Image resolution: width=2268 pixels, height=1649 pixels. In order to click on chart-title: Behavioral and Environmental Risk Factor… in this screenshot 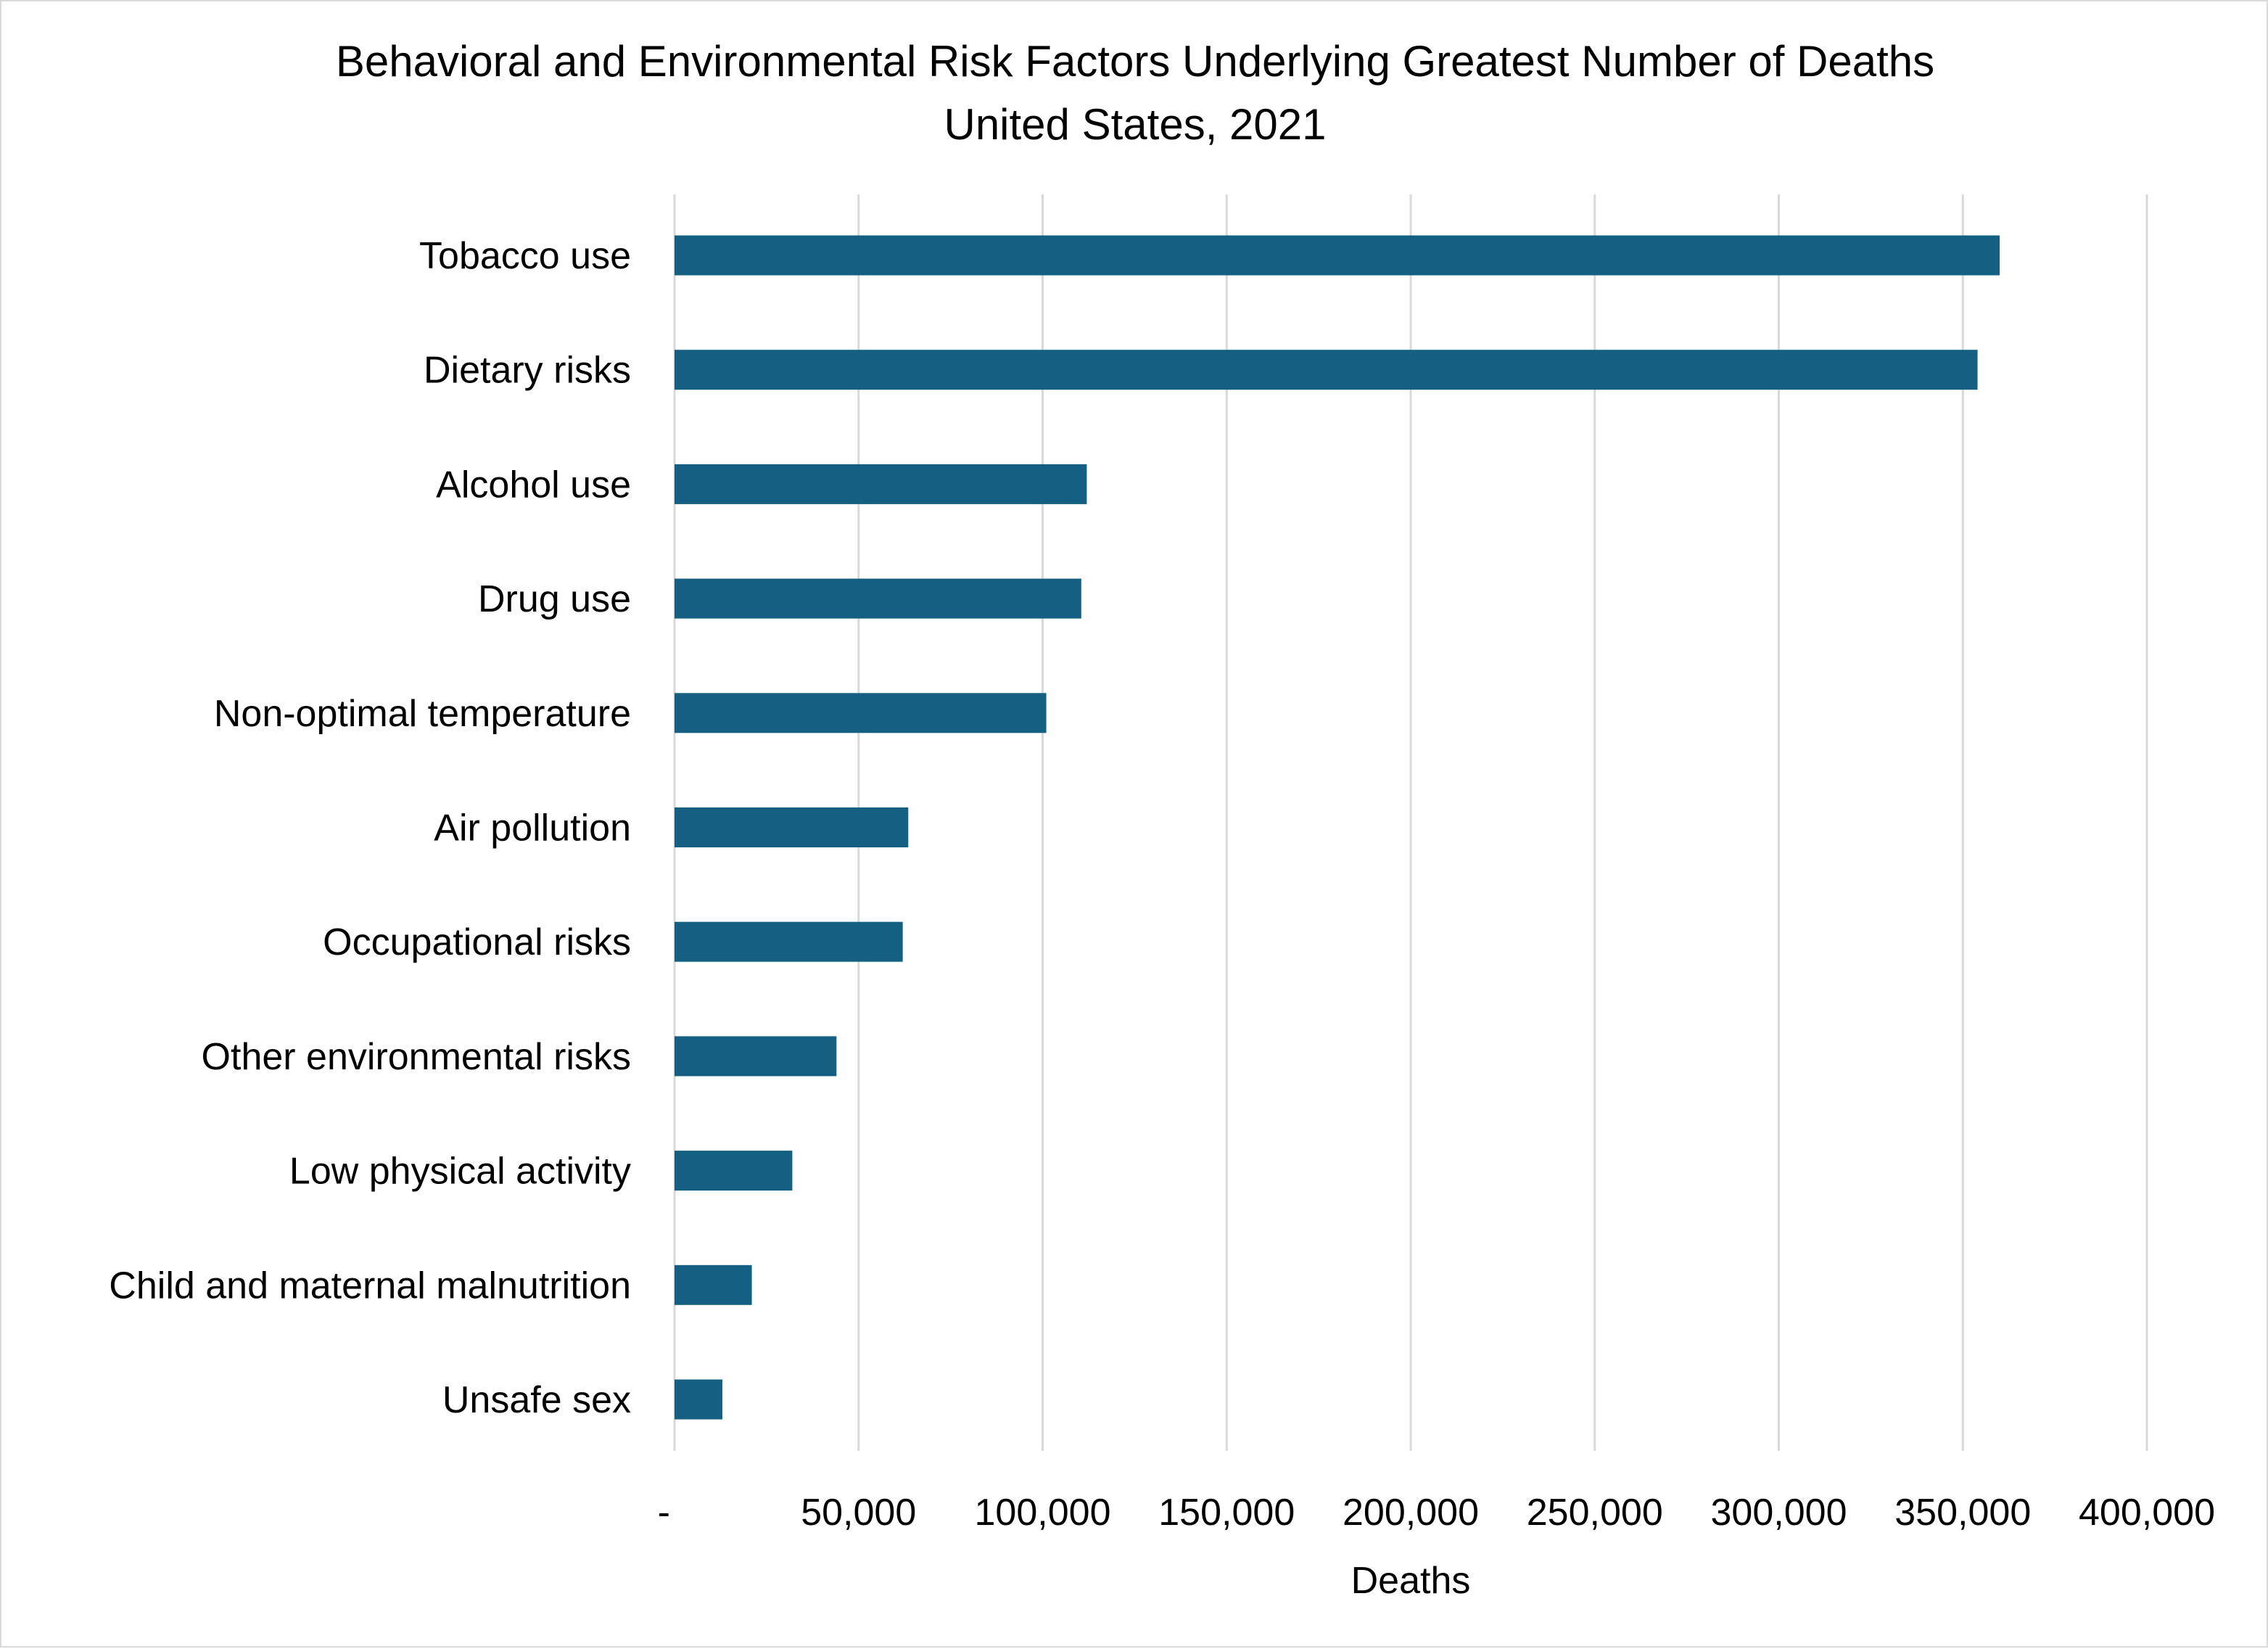, I will do `click(1135, 61)`.